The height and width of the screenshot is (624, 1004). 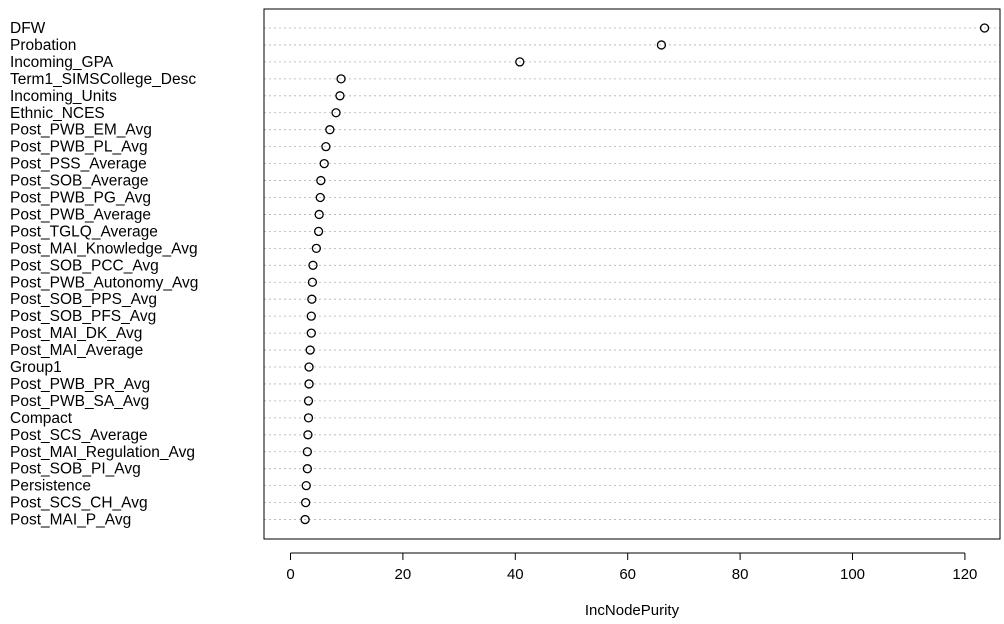 I want to click on variable-label: Incoming_Units, so click(x=63, y=96).